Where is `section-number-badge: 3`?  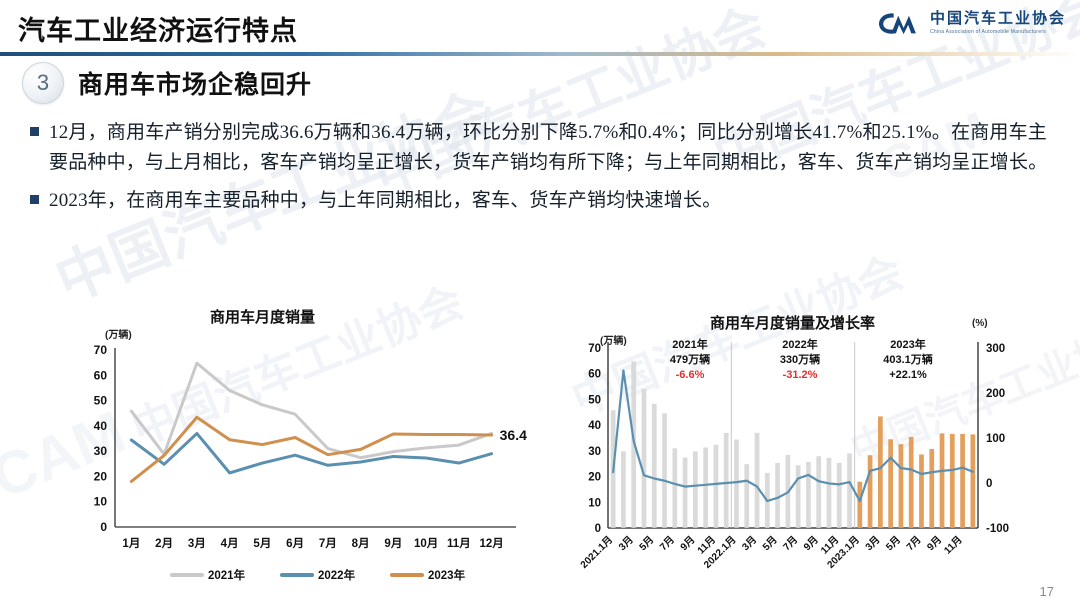
section-number-badge: 3 is located at coordinates (43, 83).